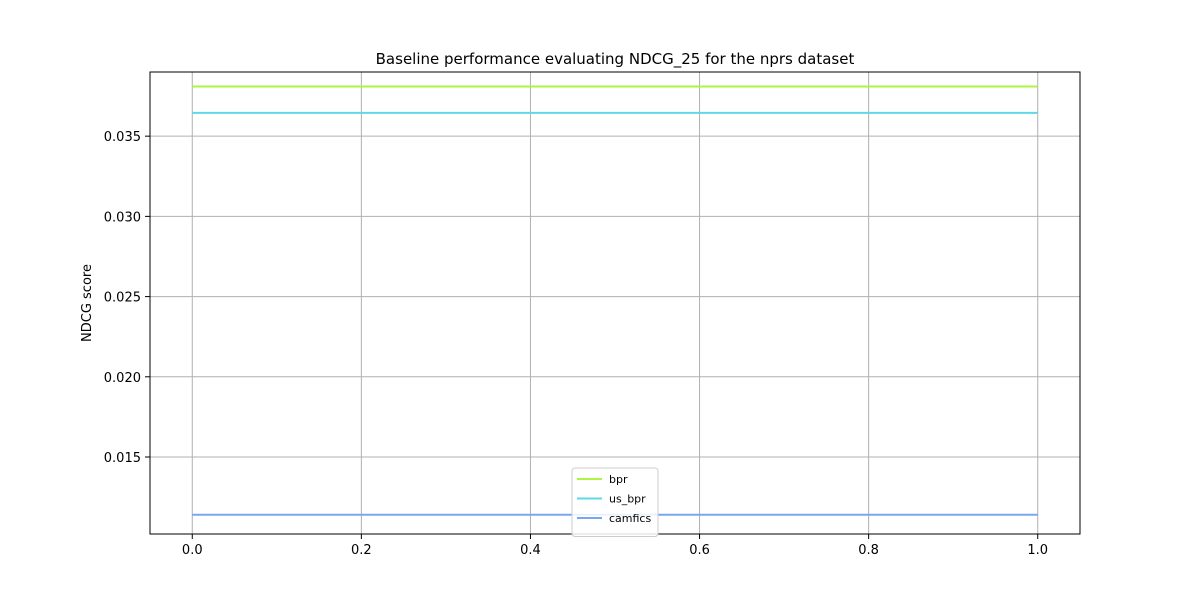  What do you see at coordinates (530, 550) in the screenshot?
I see `x-tick-label: 0.4` at bounding box center [530, 550].